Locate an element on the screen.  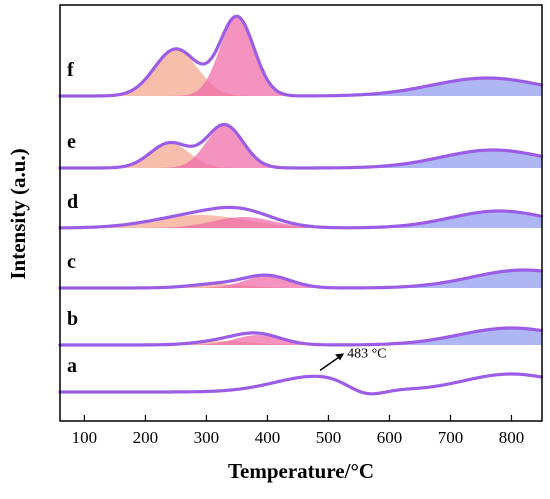
curve-c is located at coordinates (300, 279).